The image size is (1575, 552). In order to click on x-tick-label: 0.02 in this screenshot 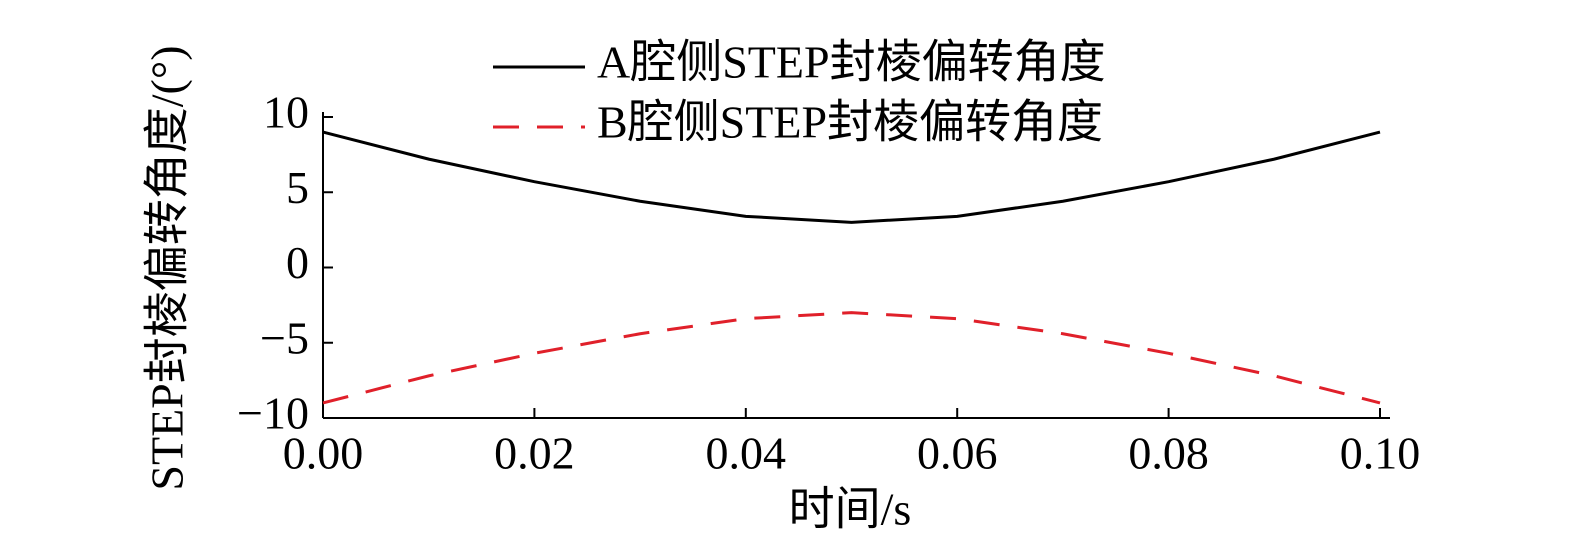, I will do `click(534, 453)`.